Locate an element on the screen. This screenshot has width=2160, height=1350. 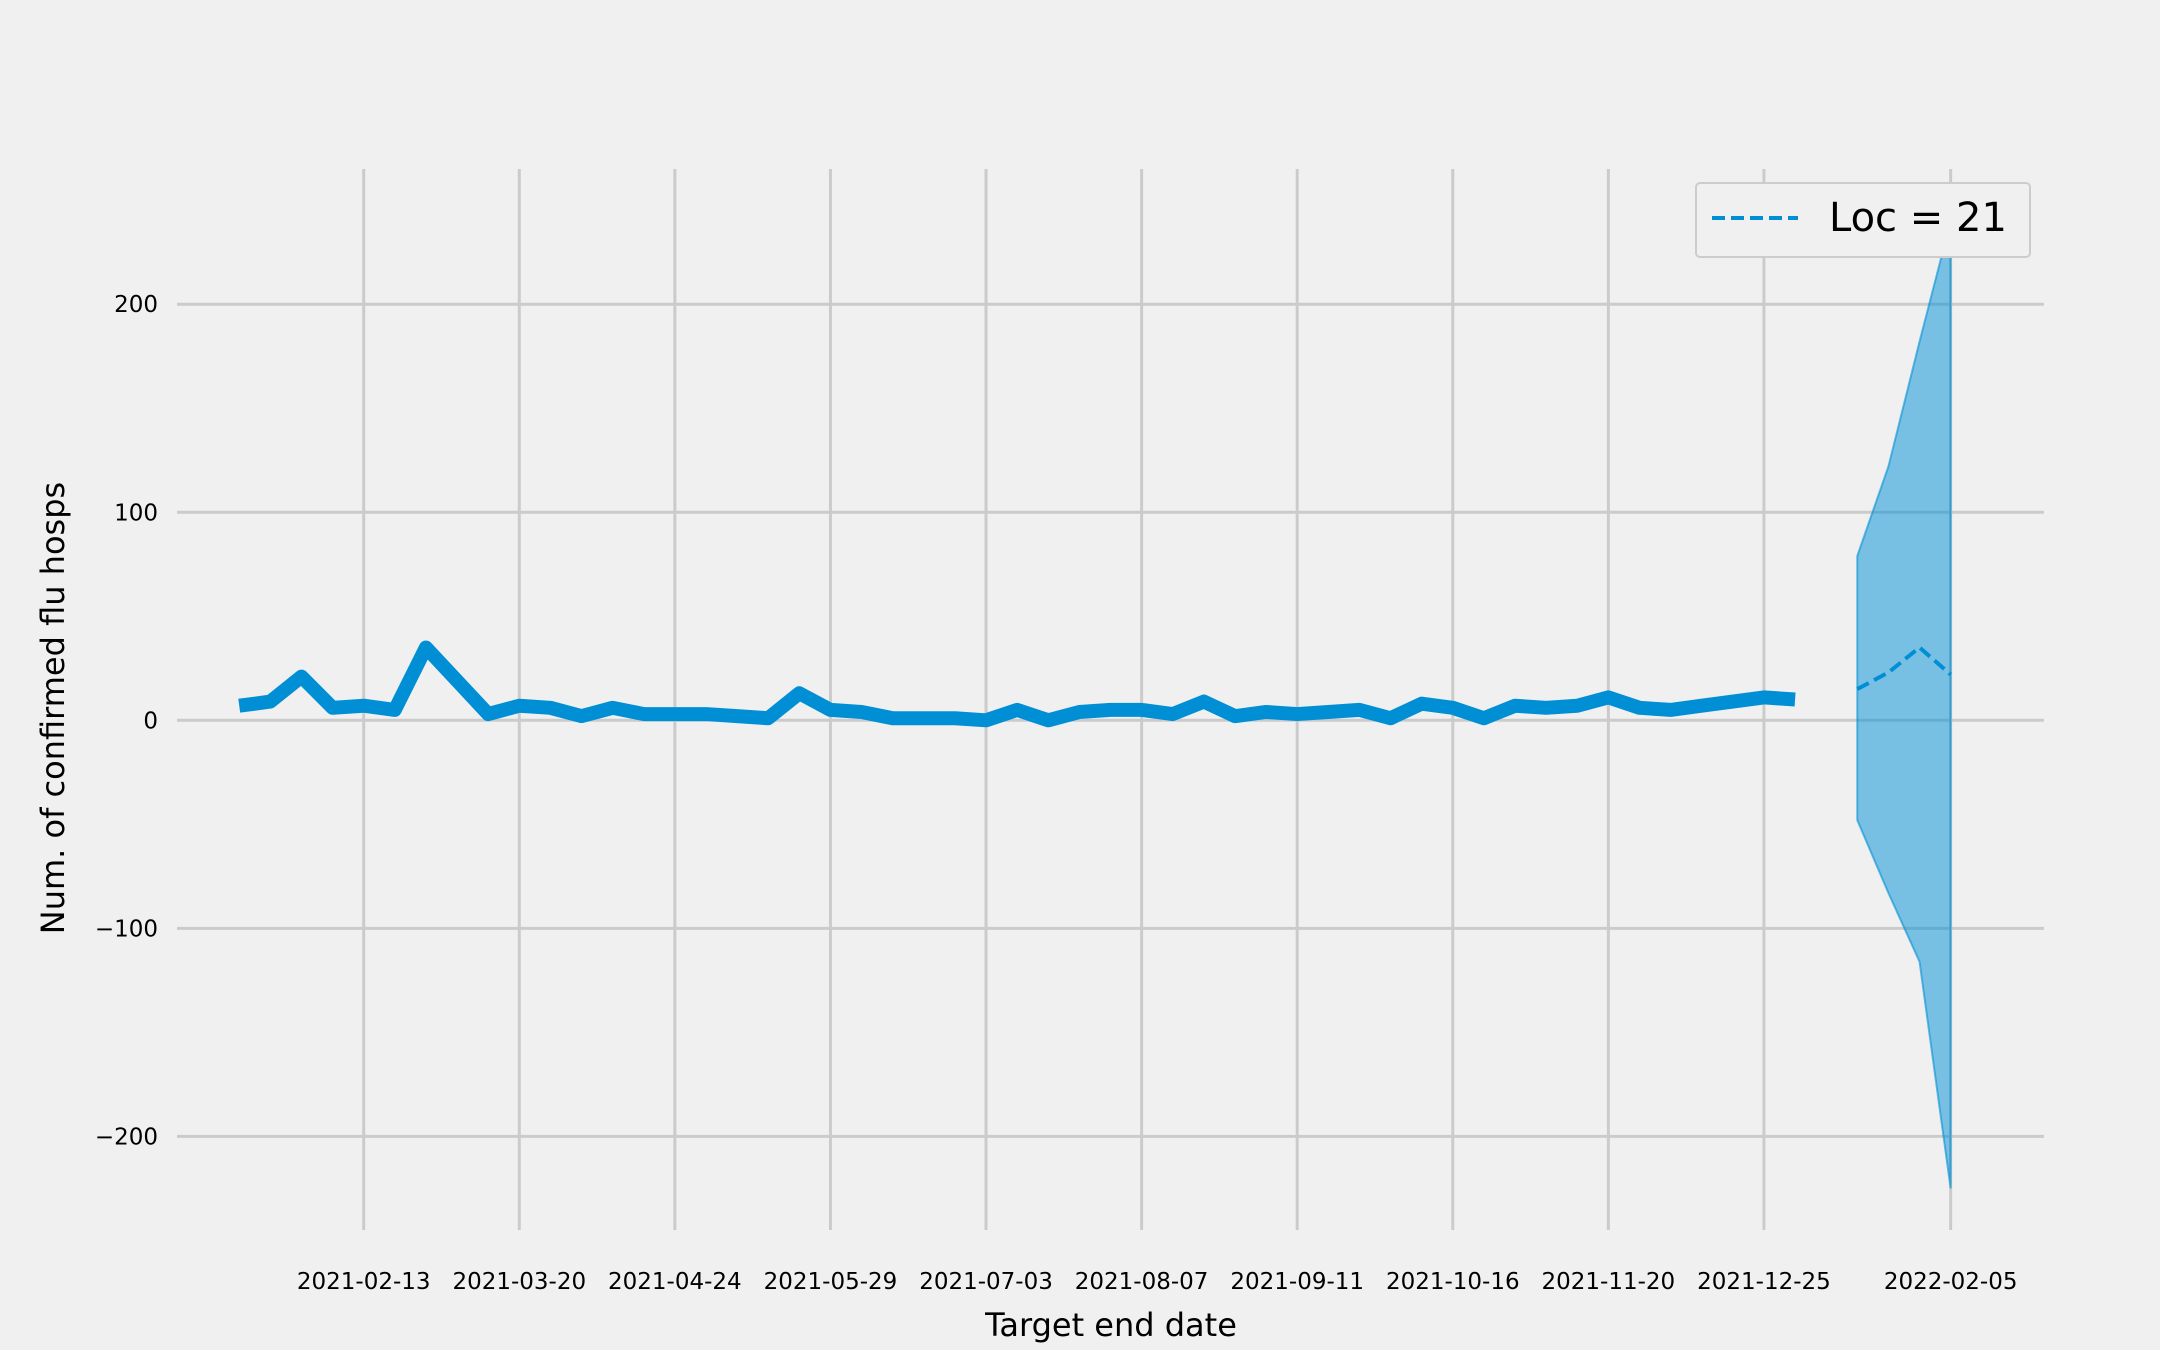
prediction-interval is located at coordinates (1904, 704).